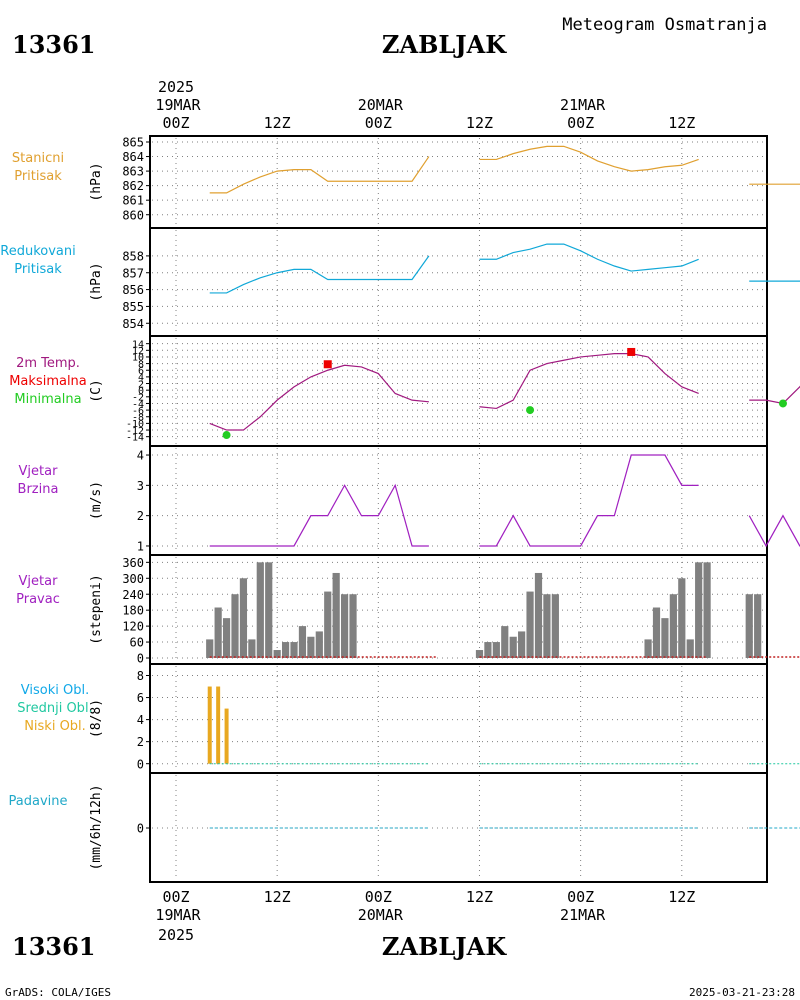 This screenshot has height=1000, width=800. I want to click on y-axis-unit: (8/8), so click(96, 718).